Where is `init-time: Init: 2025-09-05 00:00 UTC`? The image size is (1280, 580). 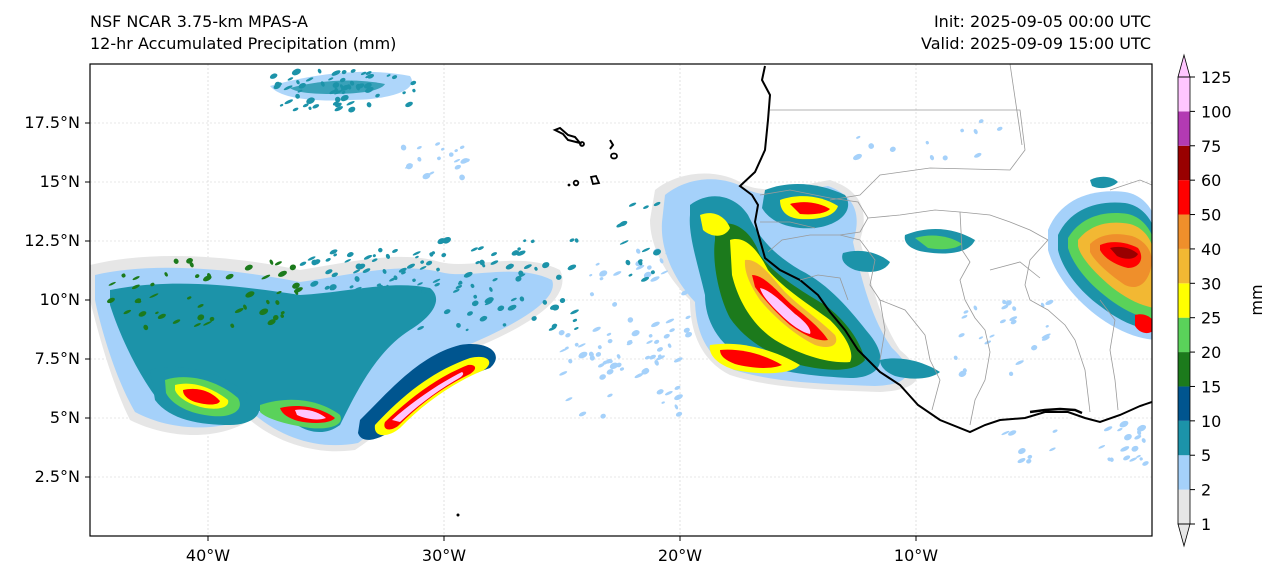 init-time: Init: 2025-09-05 00:00 UTC is located at coordinates (1042, 21).